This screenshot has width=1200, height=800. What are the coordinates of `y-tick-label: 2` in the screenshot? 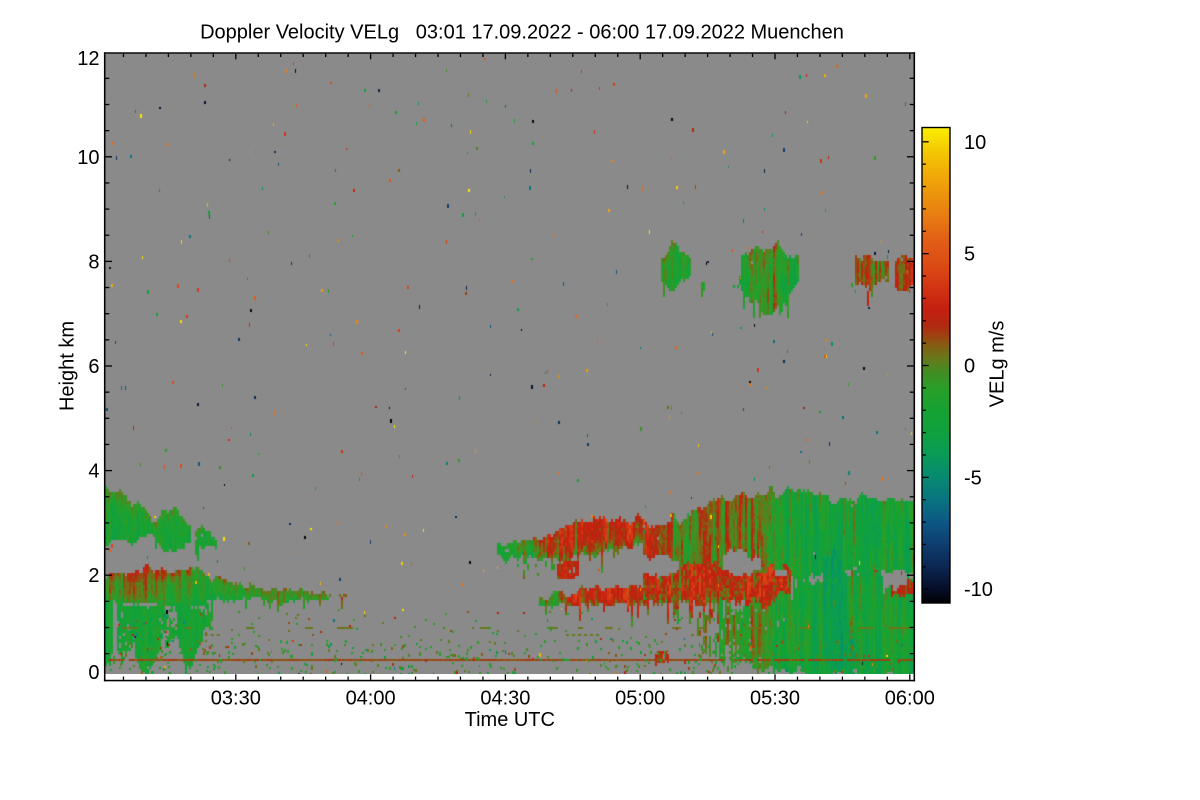 It's located at (93, 576).